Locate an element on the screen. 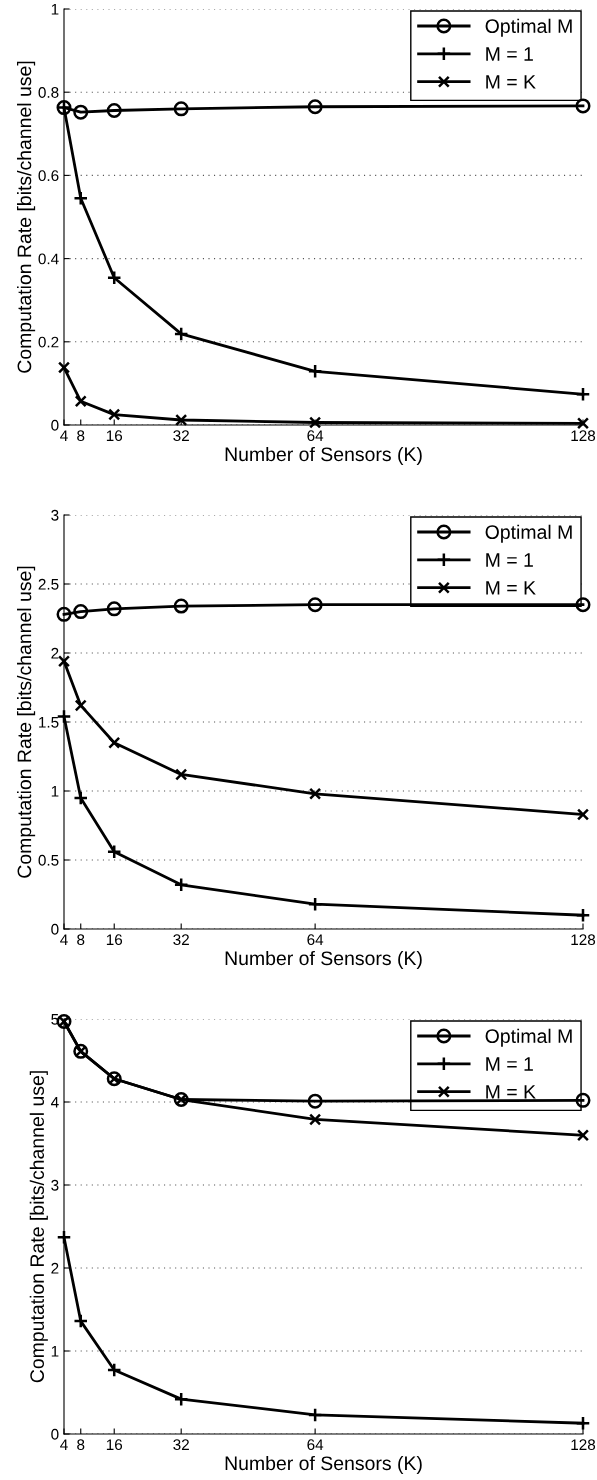 This screenshot has height=1480, width=597. y-tick-label: 4 is located at coordinates (54, 1102).